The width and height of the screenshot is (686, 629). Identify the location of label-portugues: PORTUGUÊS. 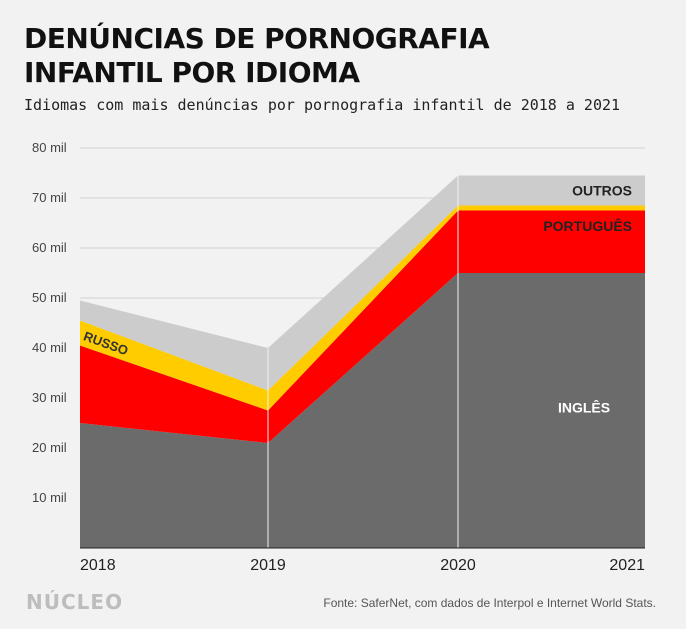
(587, 225).